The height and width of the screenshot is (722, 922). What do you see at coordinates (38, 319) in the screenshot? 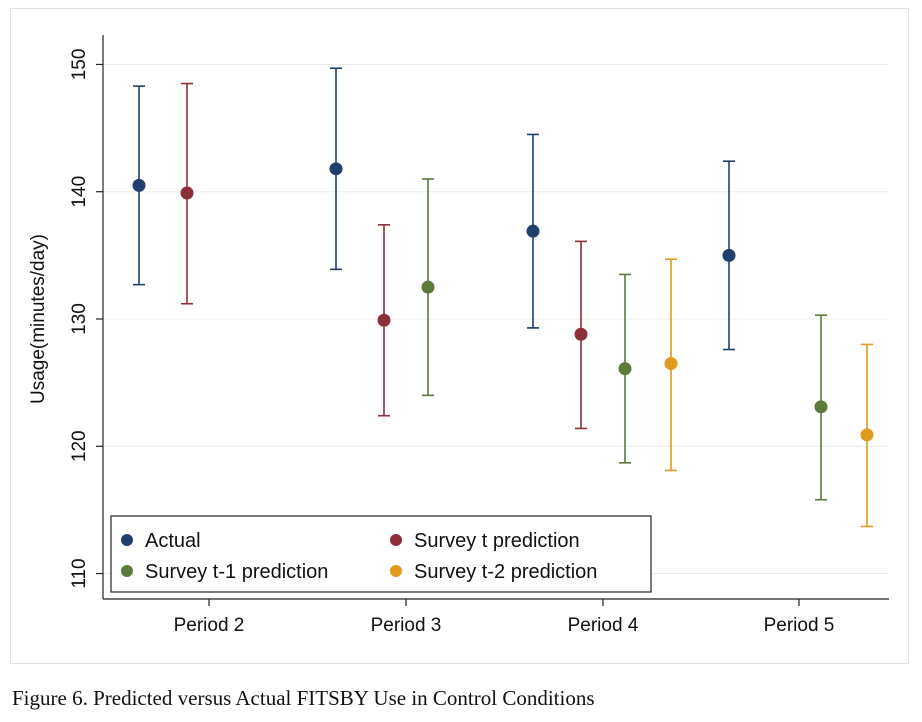
I see `y-axis-title: Usage(minutes/day)` at bounding box center [38, 319].